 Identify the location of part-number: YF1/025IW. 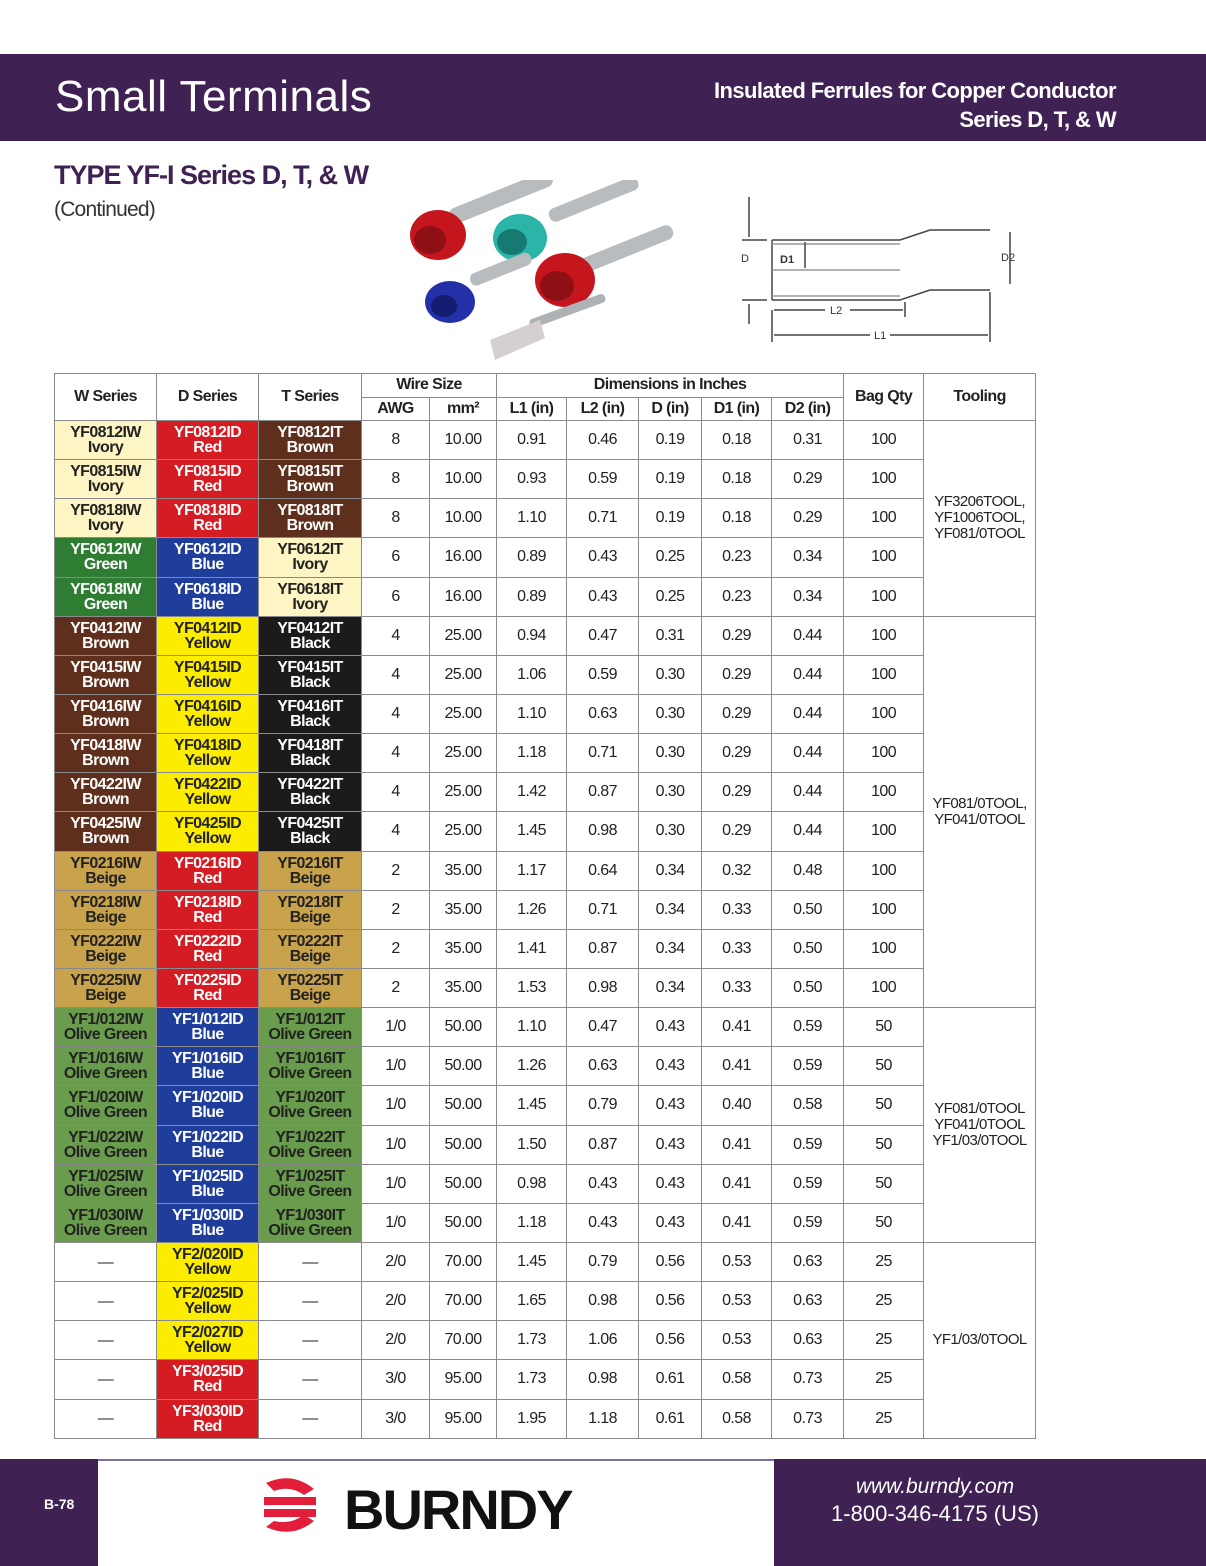
(105, 1176).